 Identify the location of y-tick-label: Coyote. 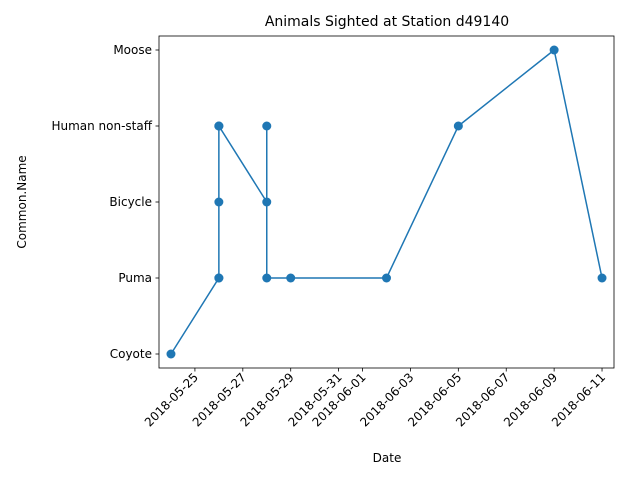
(131, 354).